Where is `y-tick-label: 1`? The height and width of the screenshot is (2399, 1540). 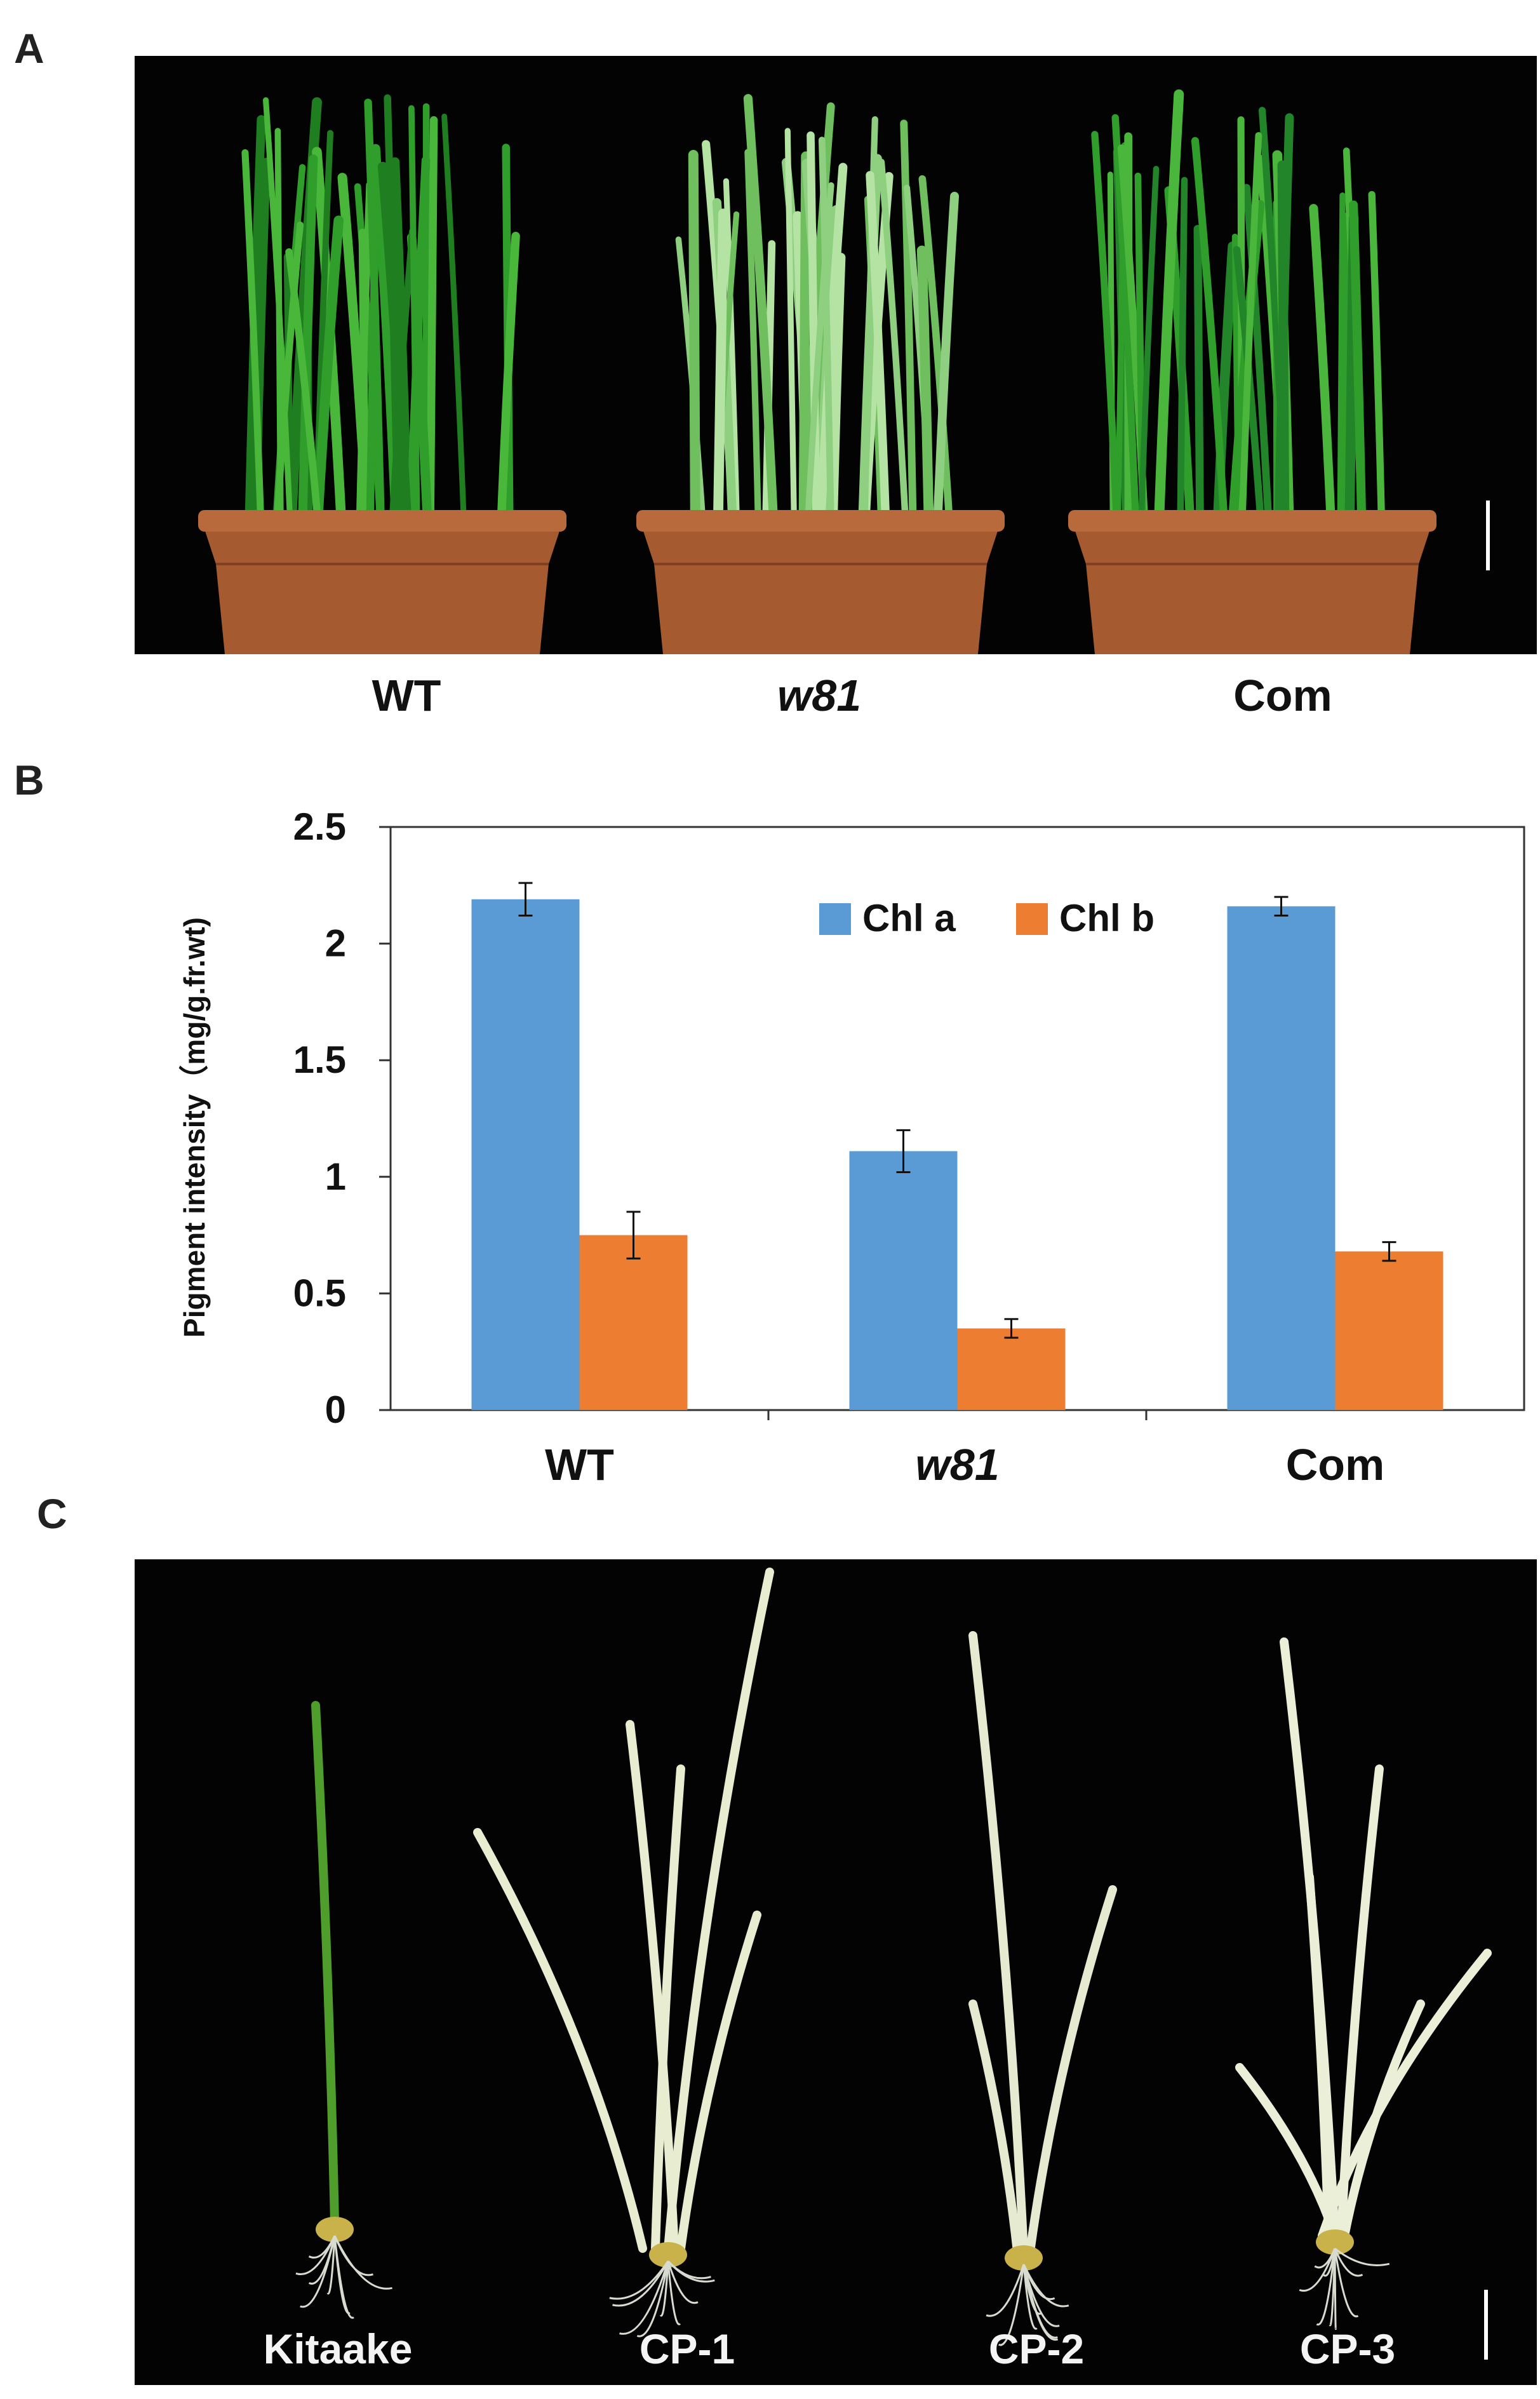
y-tick-label: 1 is located at coordinates (335, 1176).